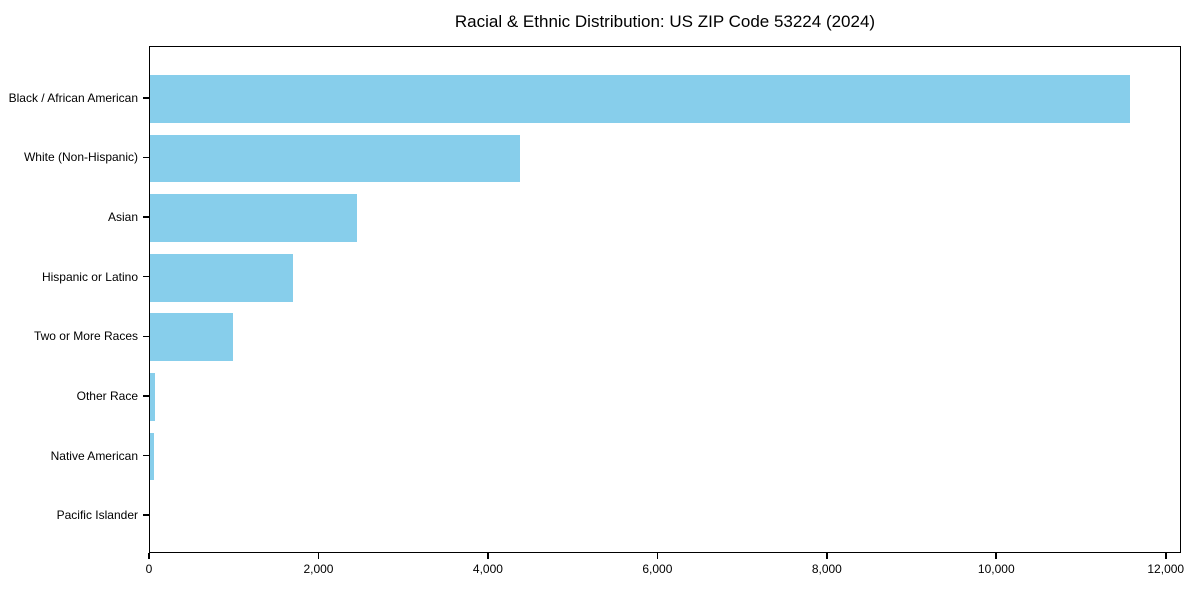 This screenshot has height=600, width=1200. Describe the element at coordinates (996, 569) in the screenshot. I see `x-tick-label: 10,000` at that location.